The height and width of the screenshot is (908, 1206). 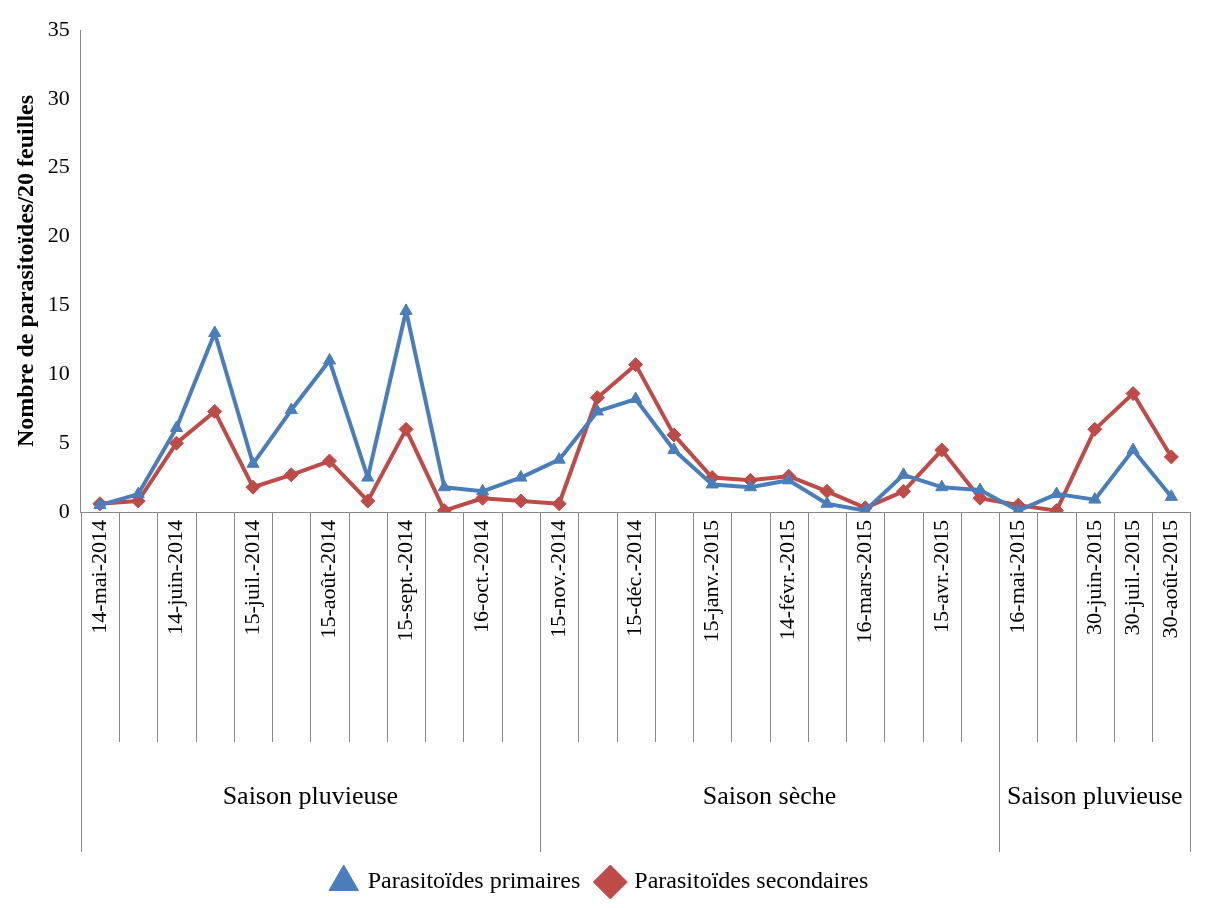 I want to click on x-tick-label: 16-mars-2015, so click(x=864, y=582).